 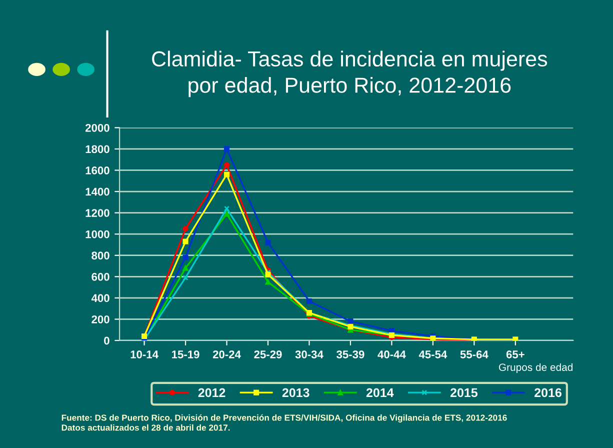 I want to click on y-tick-label: 0, so click(x=107, y=340).